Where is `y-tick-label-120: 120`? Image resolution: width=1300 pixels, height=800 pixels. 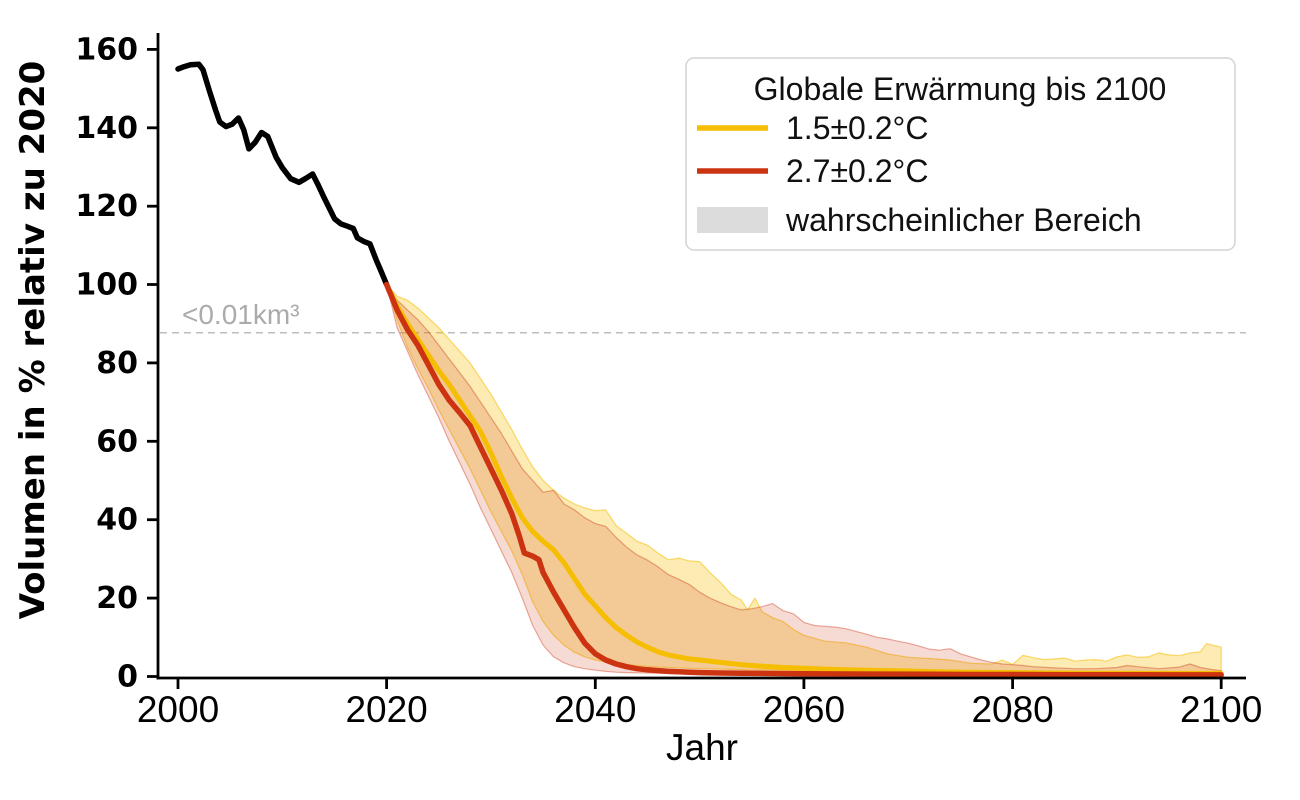
y-tick-label-120: 120 is located at coordinates (106, 206).